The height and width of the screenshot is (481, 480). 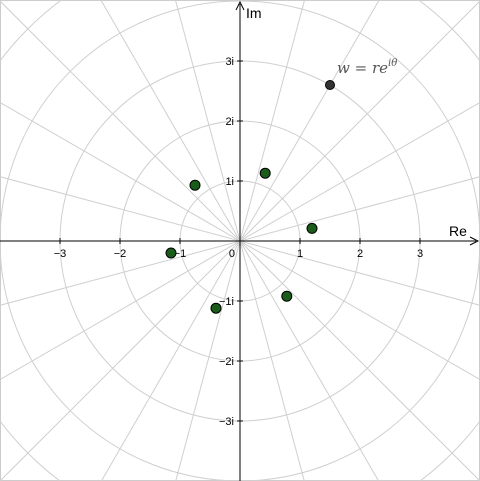 What do you see at coordinates (458, 231) in the screenshot?
I see `x-axis-label: Re` at bounding box center [458, 231].